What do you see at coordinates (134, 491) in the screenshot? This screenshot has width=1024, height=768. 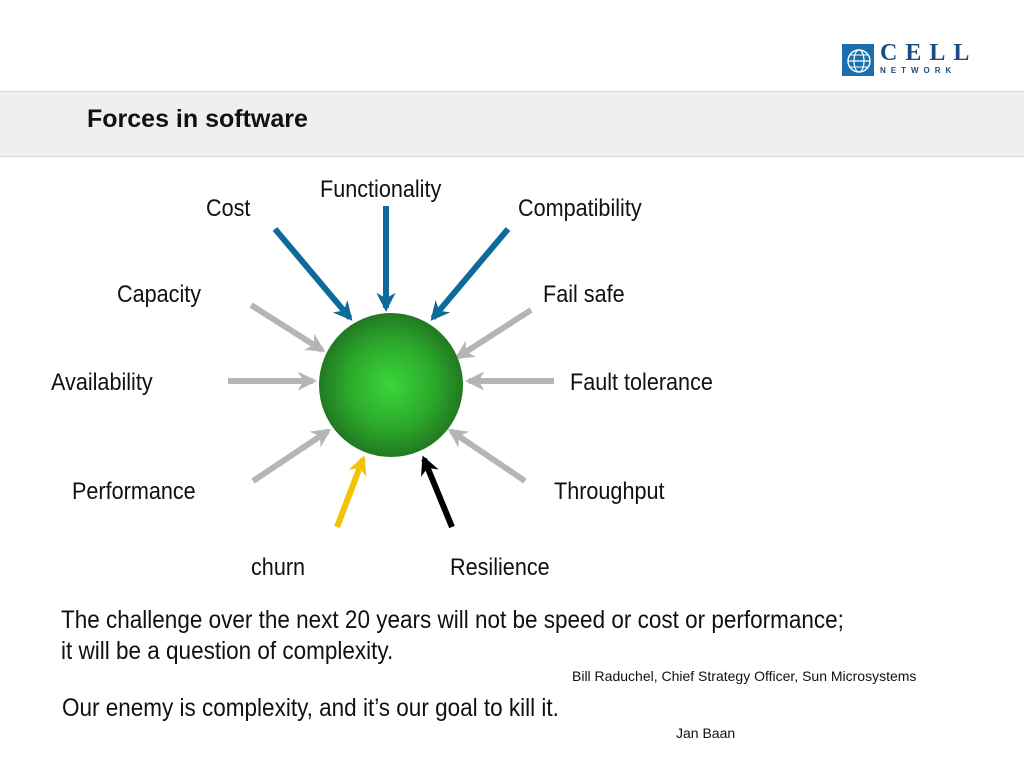 I see `label-performance: Performance` at bounding box center [134, 491].